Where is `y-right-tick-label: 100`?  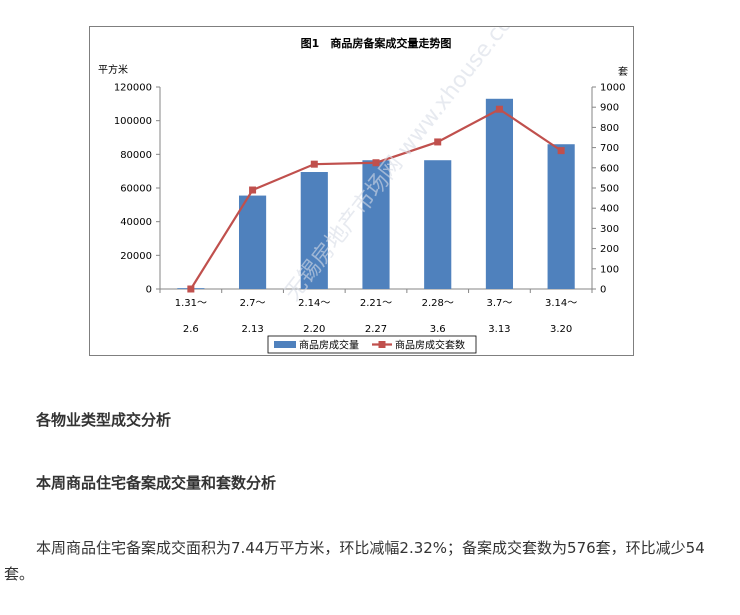
y-right-tick-label: 100 is located at coordinates (609, 269).